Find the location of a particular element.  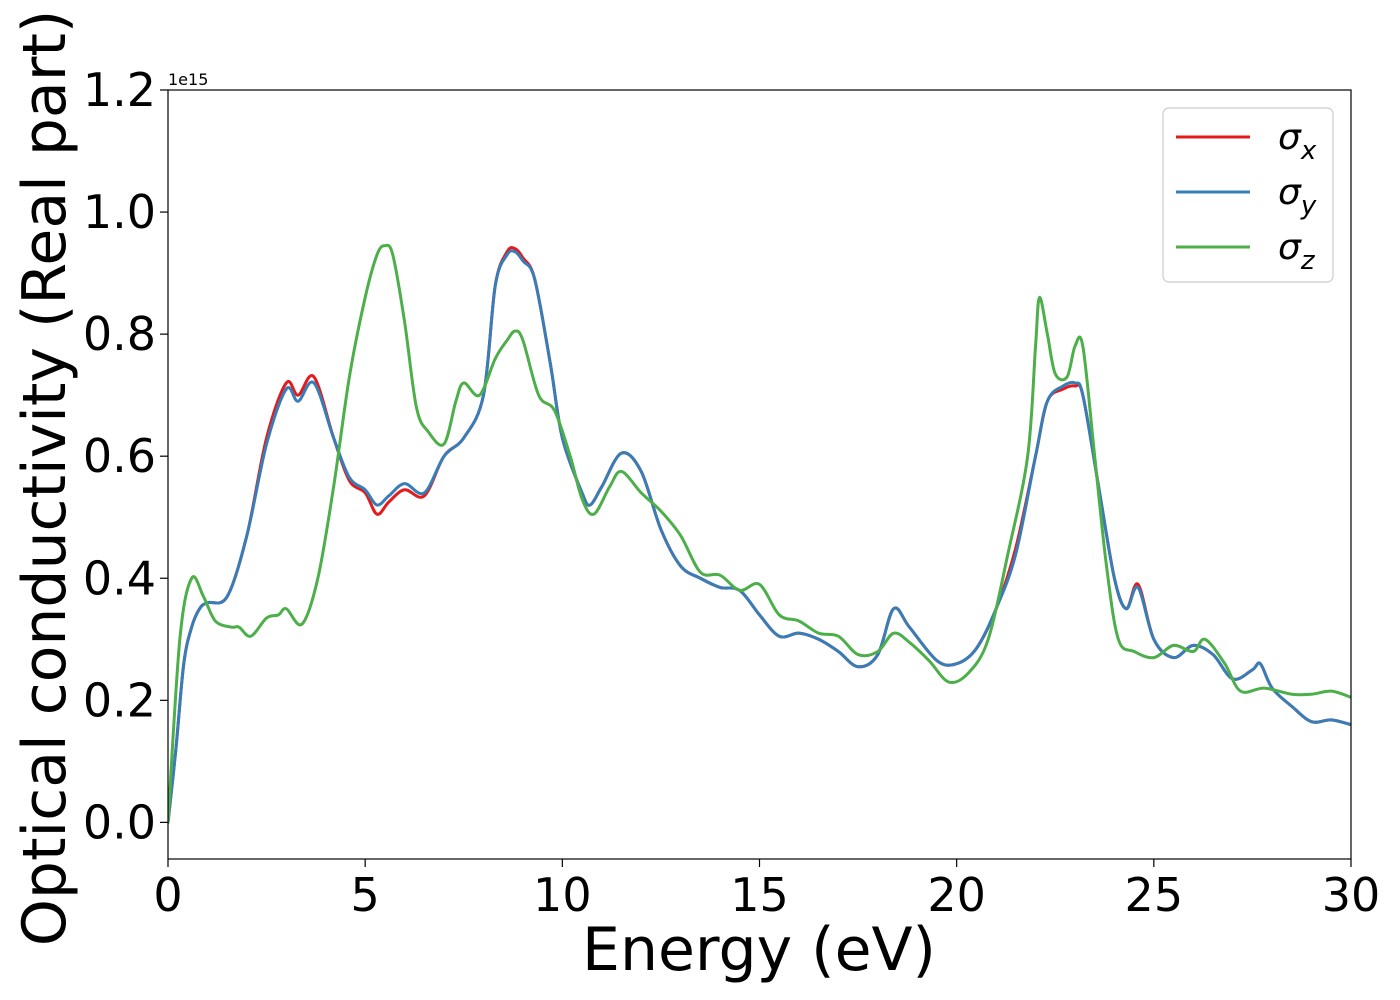

y-tick-label: 0.2 is located at coordinates (119, 700).